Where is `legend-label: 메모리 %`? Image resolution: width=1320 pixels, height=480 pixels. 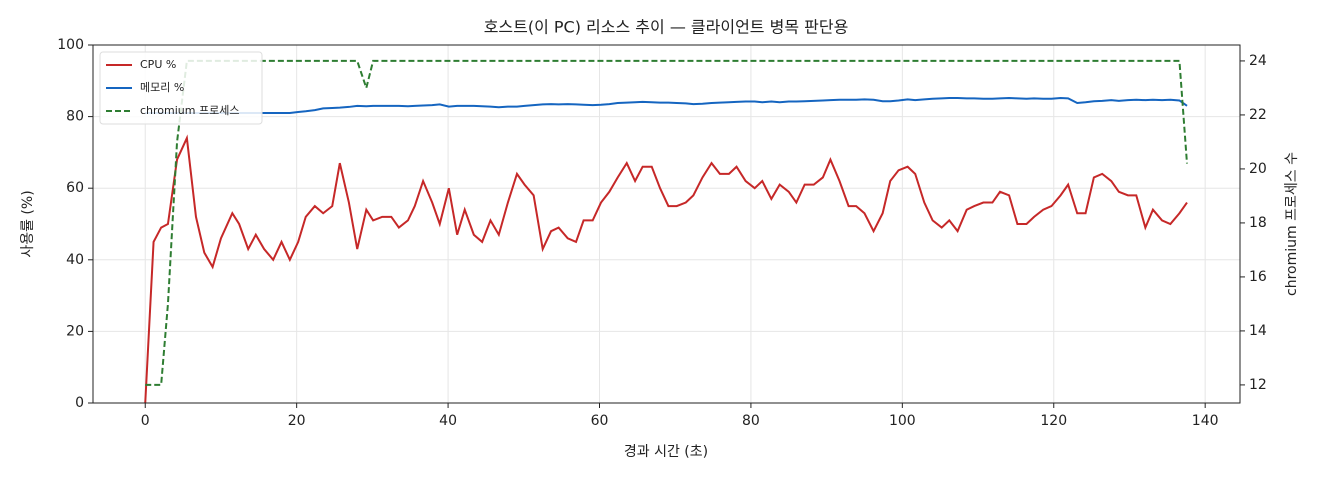 legend-label: 메모리 % is located at coordinates (162, 87).